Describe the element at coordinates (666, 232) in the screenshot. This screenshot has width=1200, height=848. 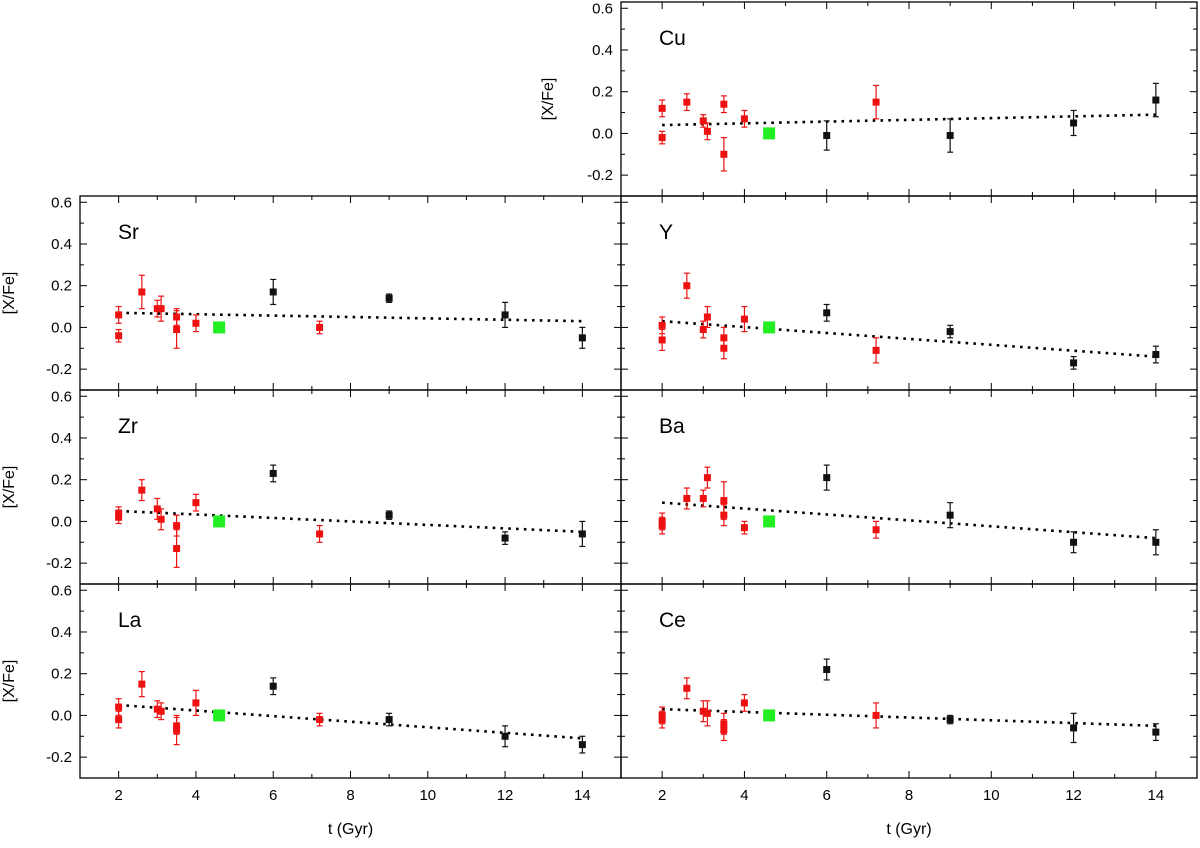
I see `panel-label-y: Y` at that location.